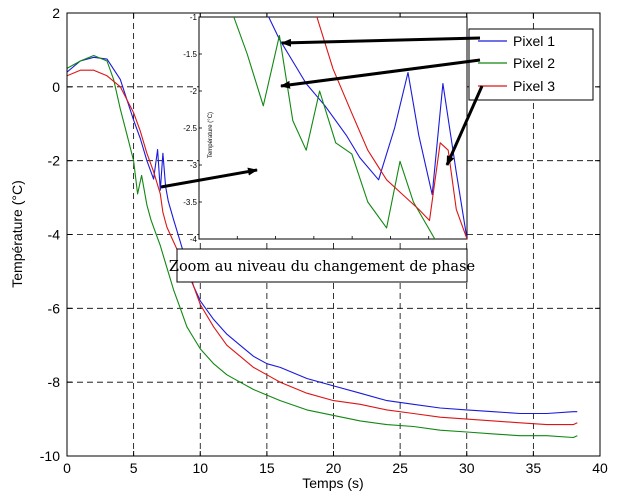 This screenshot has height=503, width=623. Describe the element at coordinates (200, 468) in the screenshot. I see `x-tick-label: 10` at that location.